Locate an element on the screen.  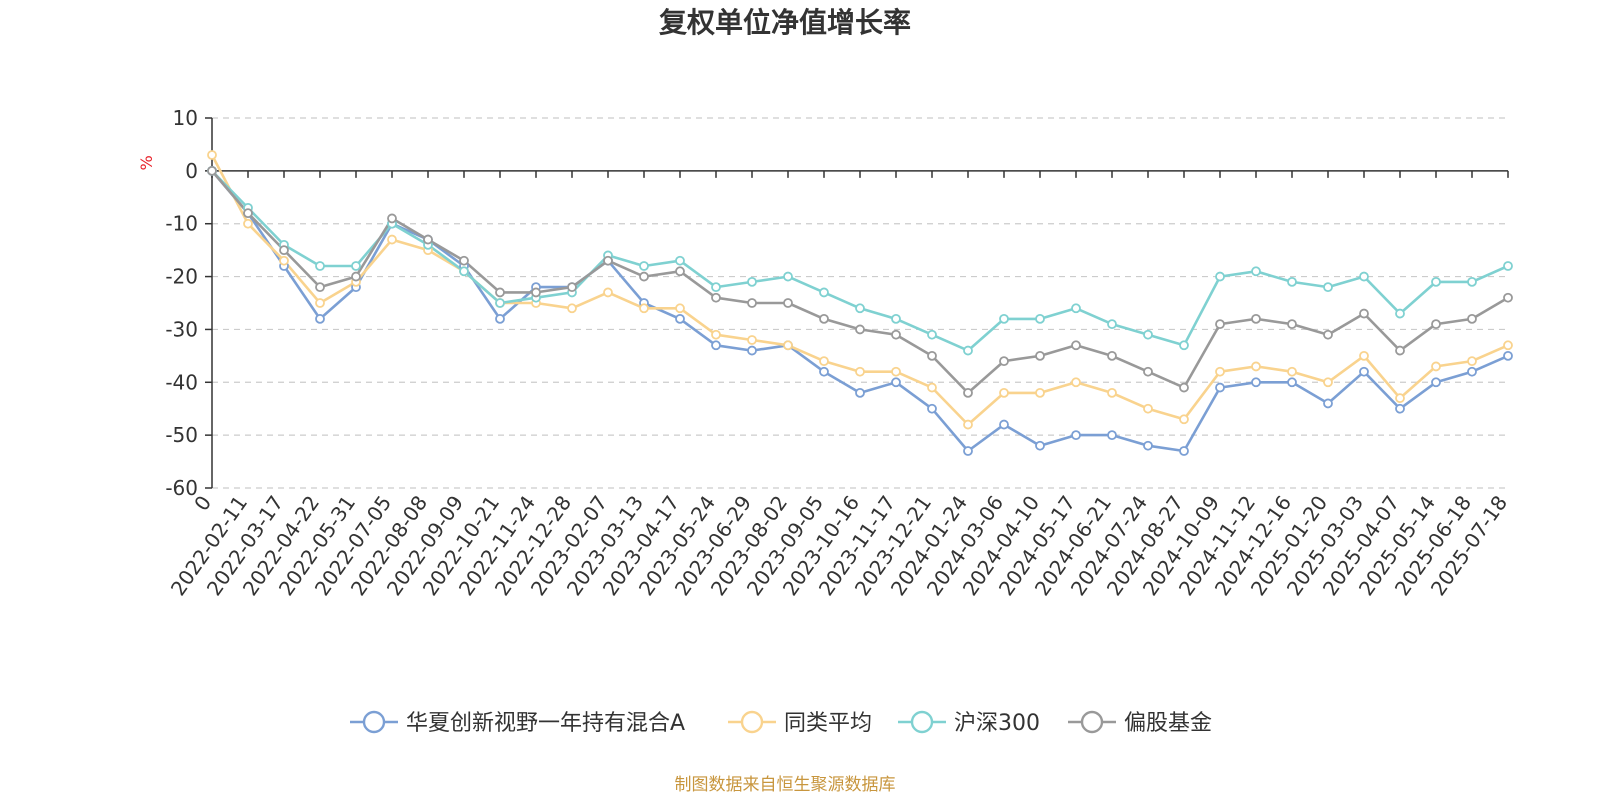
y-tick-label: -20 is located at coordinates (181, 277).